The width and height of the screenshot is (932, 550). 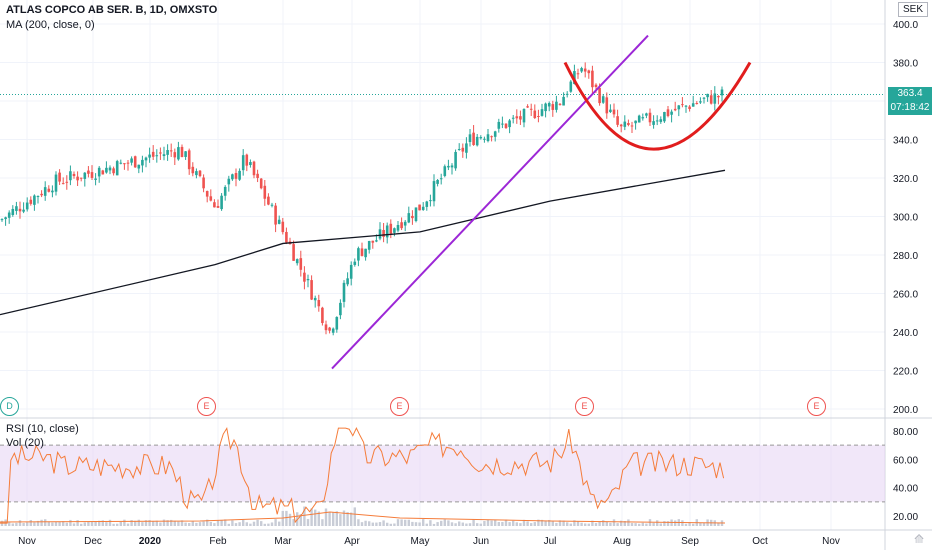 I want to click on time-tick-label: Feb, so click(x=218, y=541).